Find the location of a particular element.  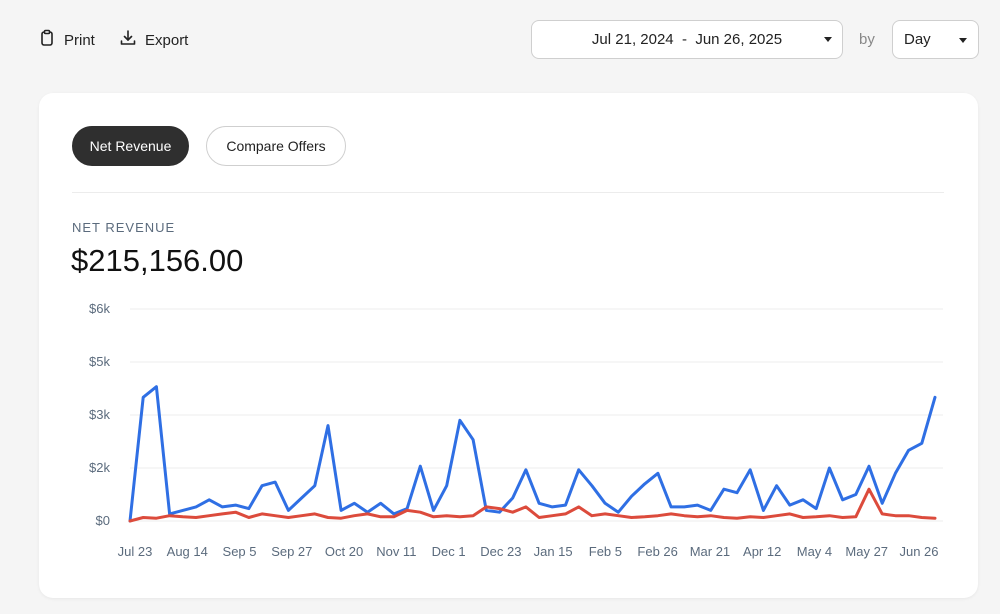

y-tick-label: $2k is located at coordinates (99, 467).